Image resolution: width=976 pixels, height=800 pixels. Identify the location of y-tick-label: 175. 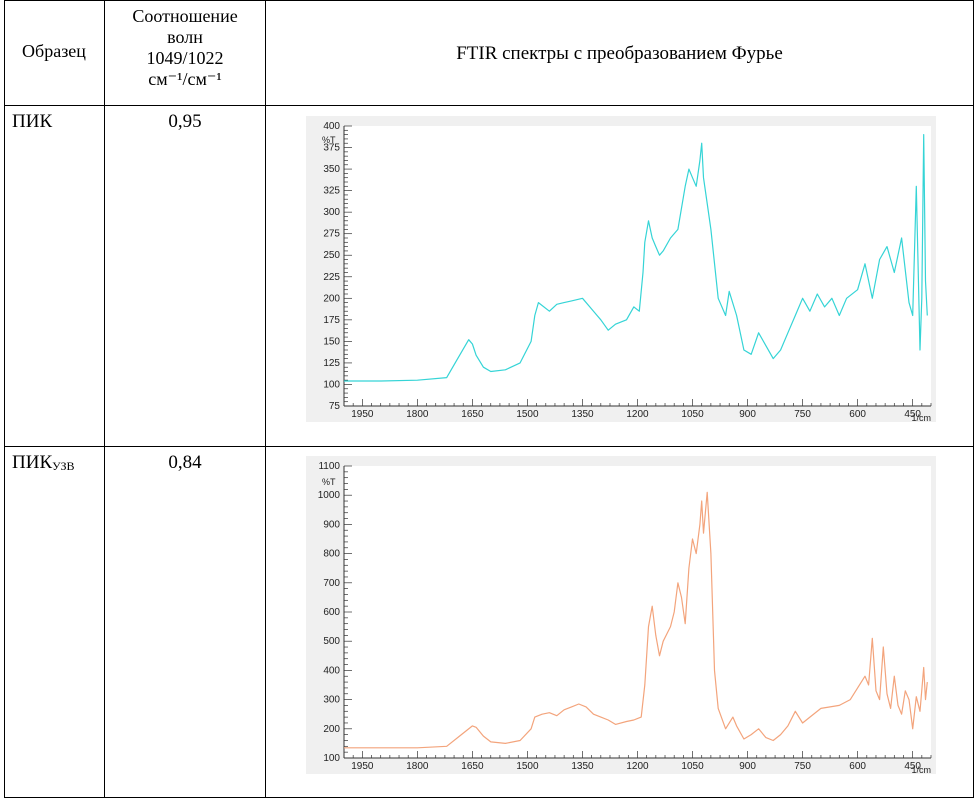
(331, 320).